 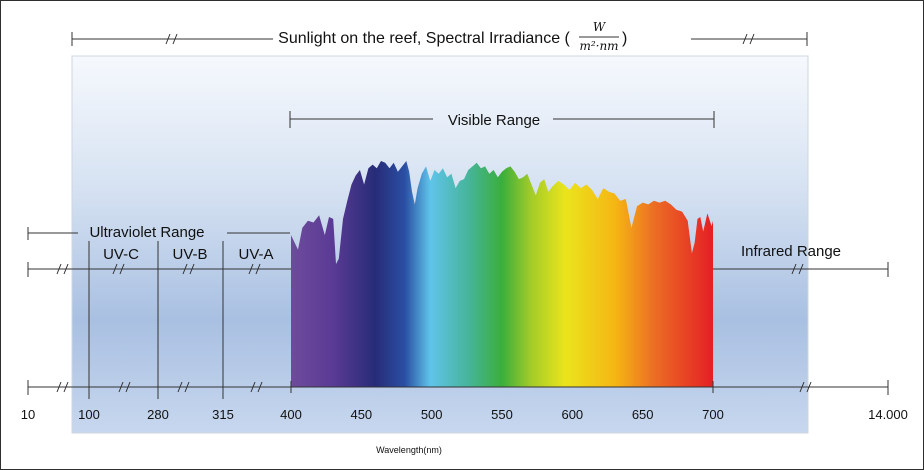 What do you see at coordinates (255, 254) in the screenshot?
I see `uv-band-label-uv-a: UV-A` at bounding box center [255, 254].